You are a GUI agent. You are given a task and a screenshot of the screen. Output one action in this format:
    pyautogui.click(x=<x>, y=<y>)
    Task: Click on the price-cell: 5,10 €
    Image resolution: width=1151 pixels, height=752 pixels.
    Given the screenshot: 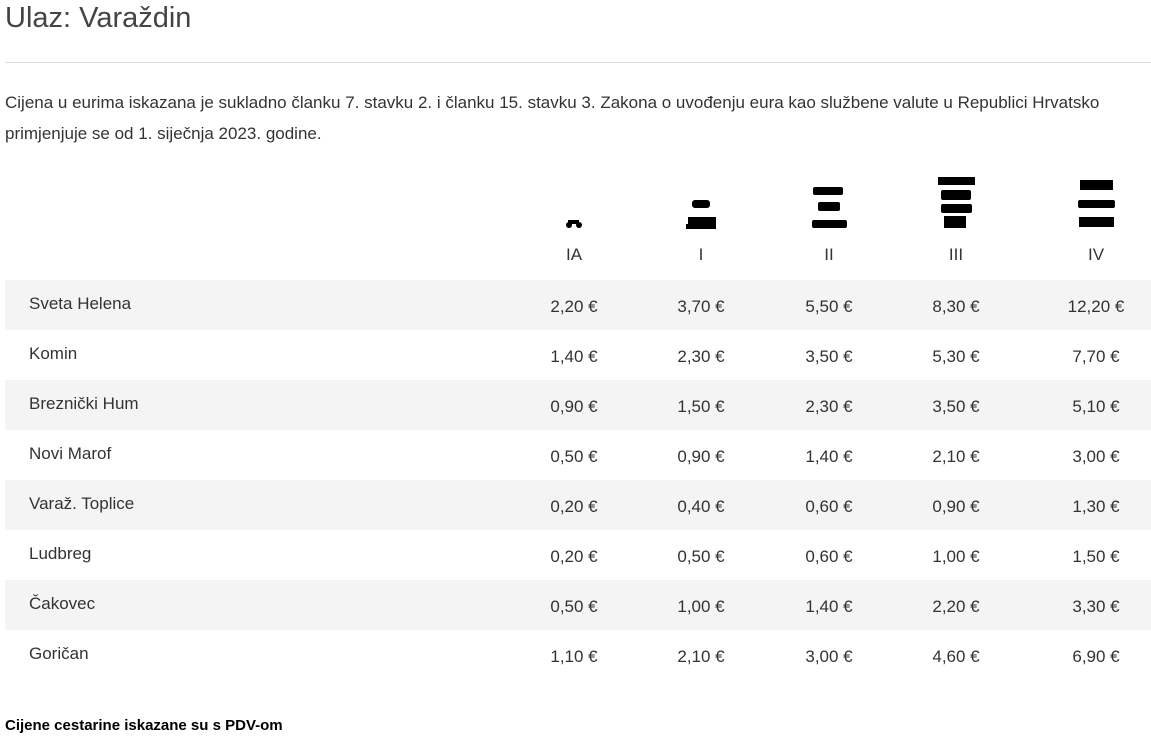 What is the action you would take?
    pyautogui.click(x=1096, y=406)
    